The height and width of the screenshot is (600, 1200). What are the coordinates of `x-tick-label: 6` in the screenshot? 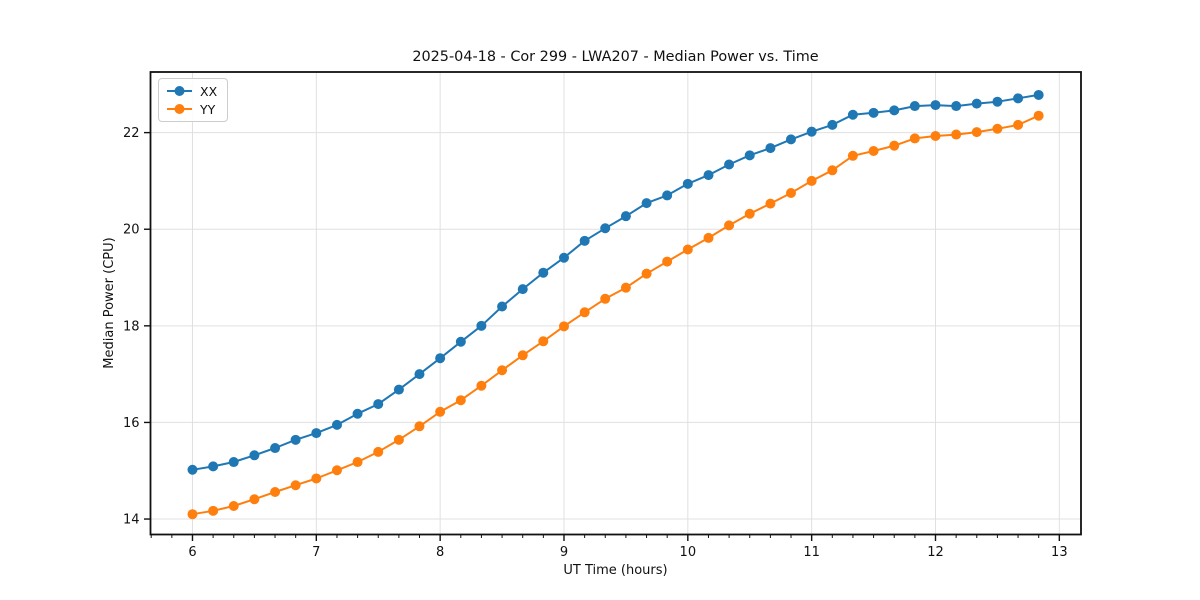 It's located at (192, 552).